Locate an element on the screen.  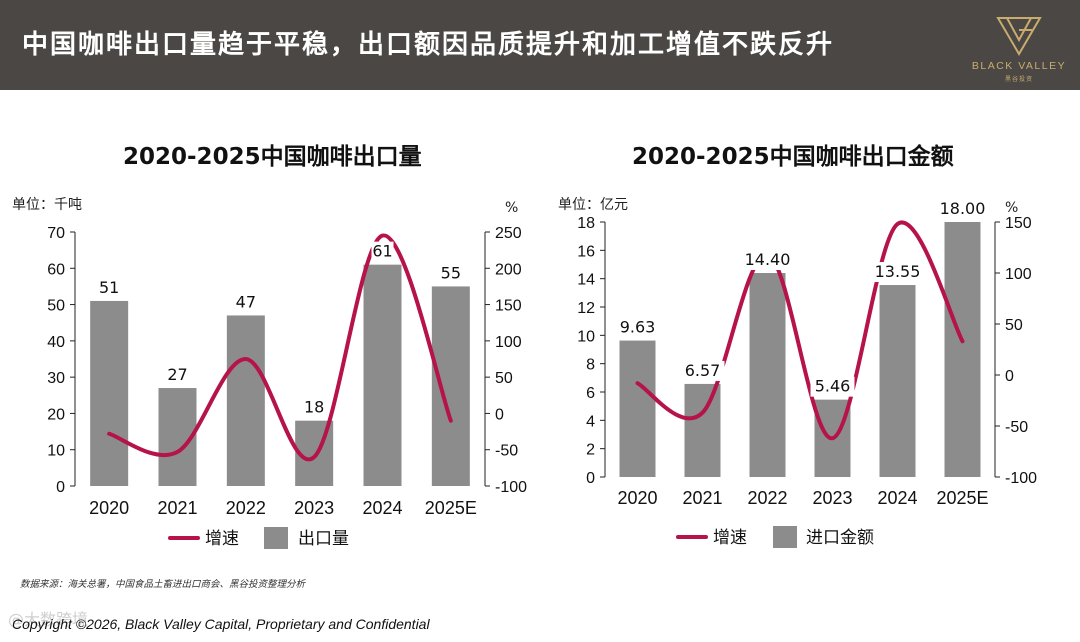
data-source-note: 数据来源：海关总署，中国食品土畜进出口商会、黑谷投资整理分析 is located at coordinates (163, 584).